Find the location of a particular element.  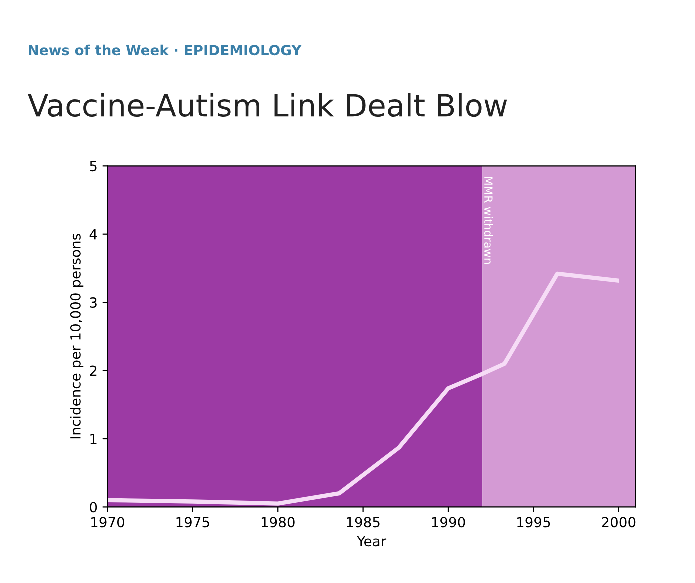

x-tick-label: 1995 is located at coordinates (534, 522).